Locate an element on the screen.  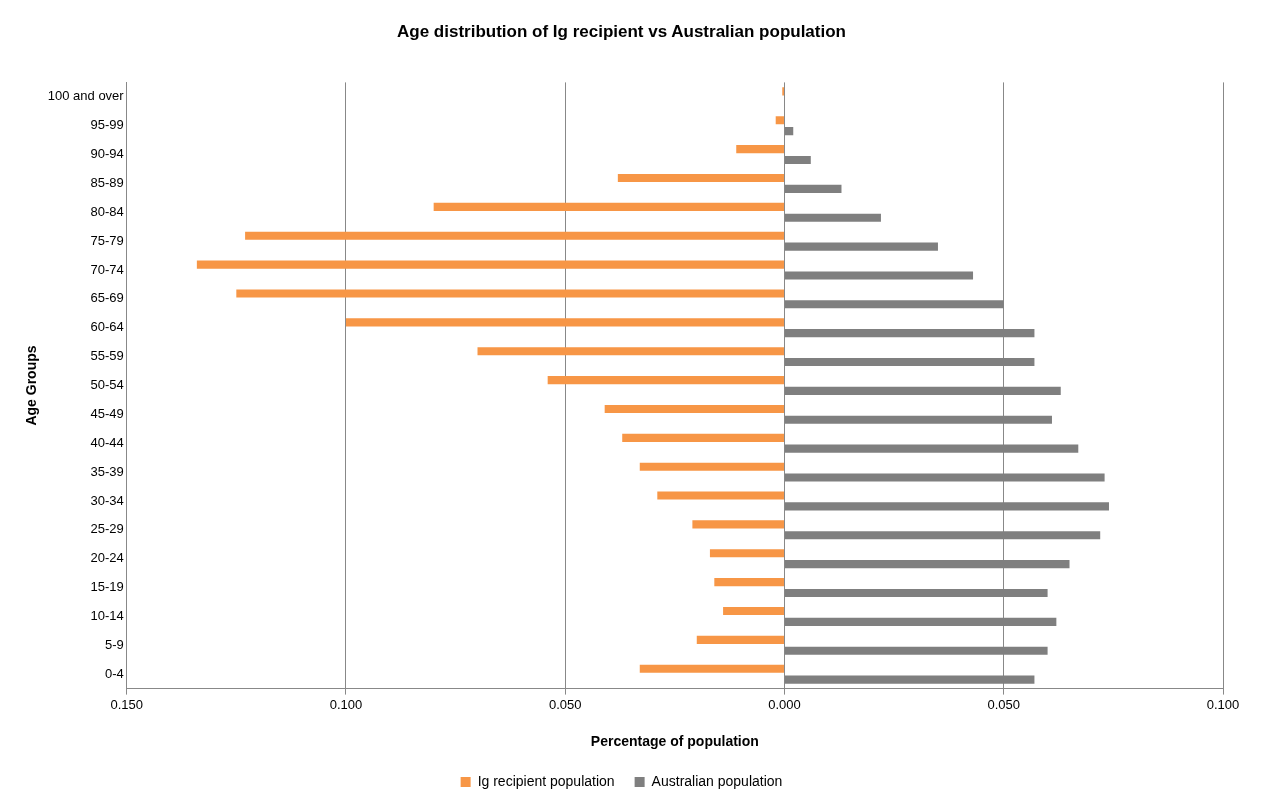
x-tick-label: 0.150 is located at coordinates (126, 704).